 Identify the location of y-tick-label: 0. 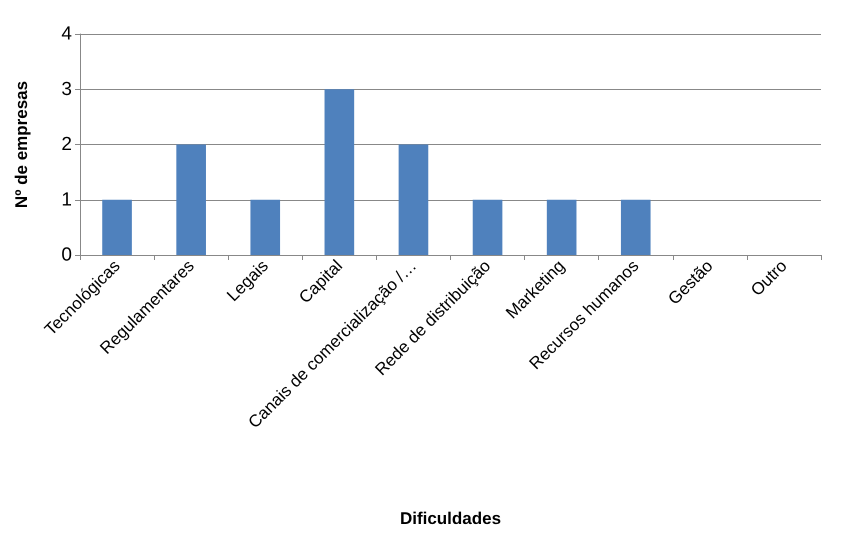
(66, 255).